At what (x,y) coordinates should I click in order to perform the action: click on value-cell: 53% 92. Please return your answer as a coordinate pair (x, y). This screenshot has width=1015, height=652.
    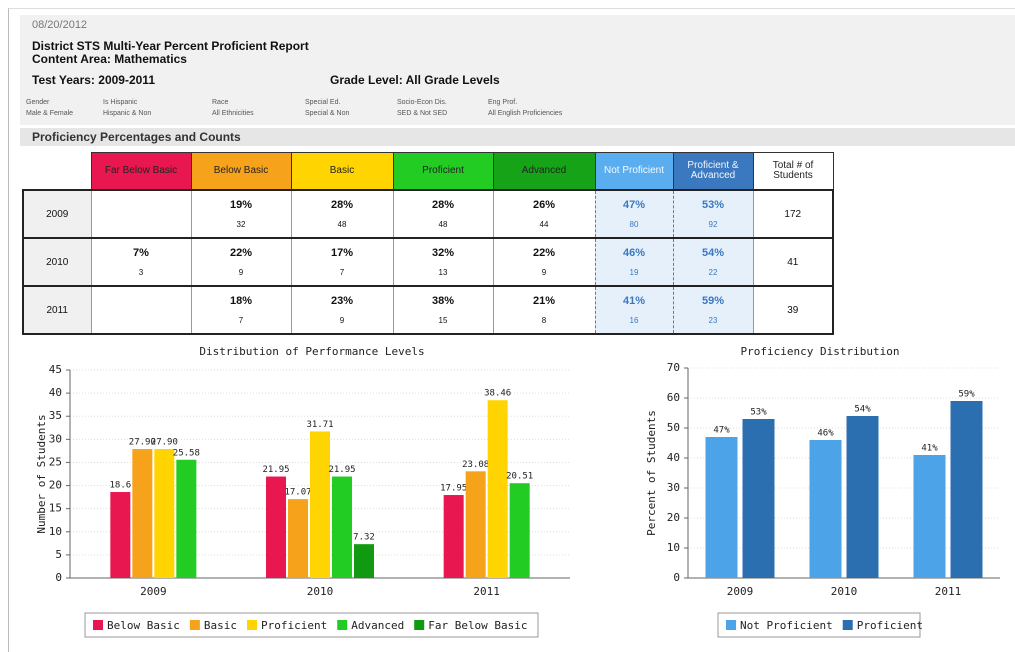
    Looking at the image, I should click on (712, 214).